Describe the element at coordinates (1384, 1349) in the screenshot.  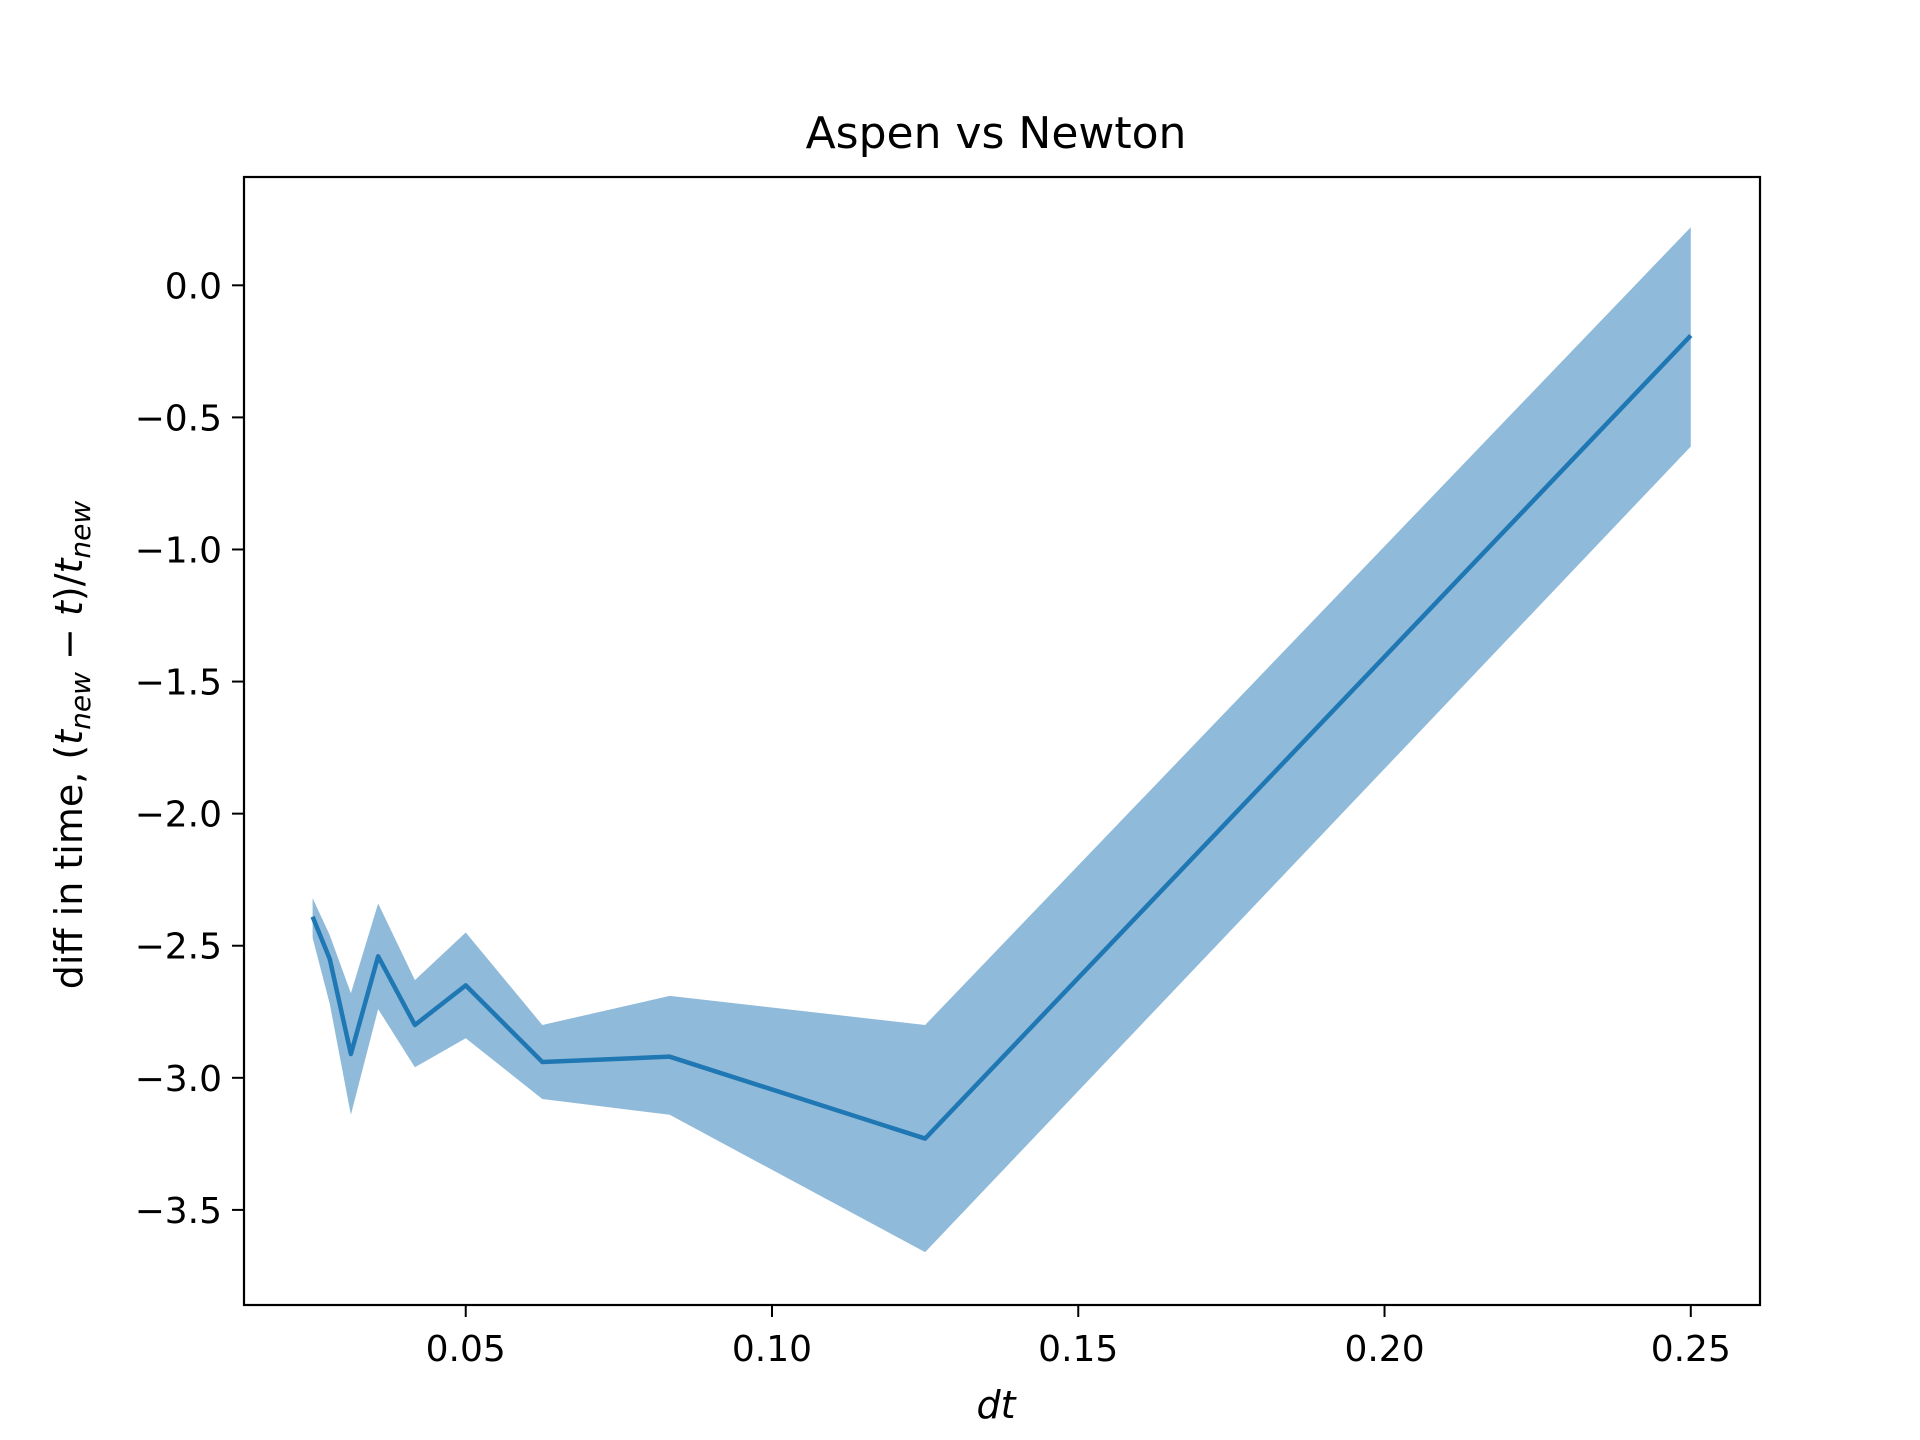
I see `x-tick-label: 0.20` at that location.